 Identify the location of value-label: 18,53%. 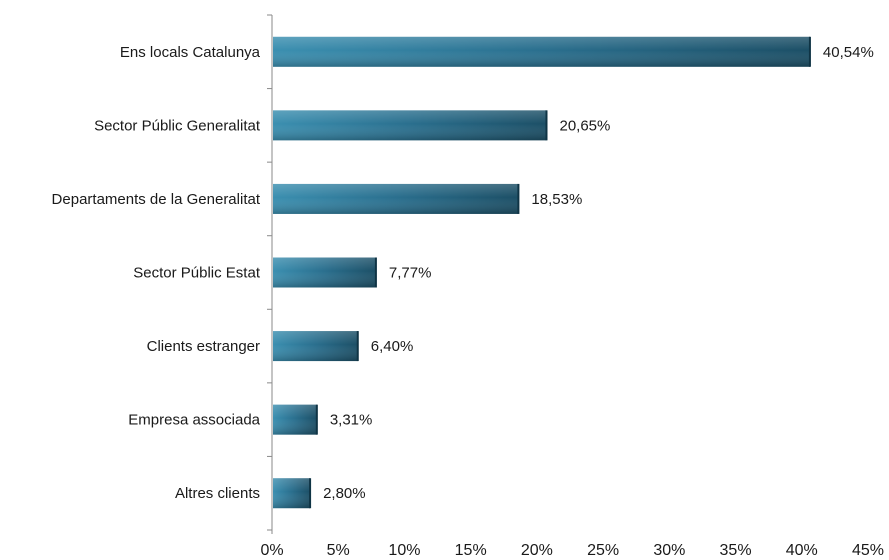
(556, 199).